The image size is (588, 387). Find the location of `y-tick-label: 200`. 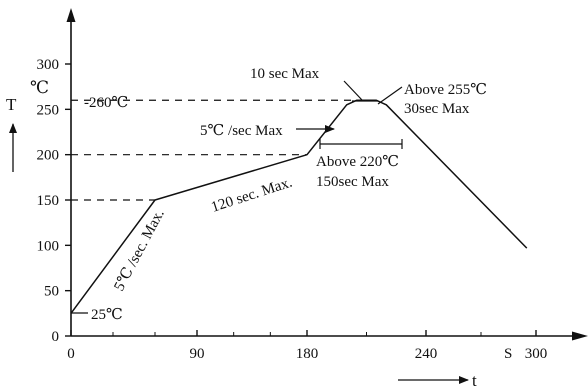

y-tick-label: 200 is located at coordinates (48, 156).